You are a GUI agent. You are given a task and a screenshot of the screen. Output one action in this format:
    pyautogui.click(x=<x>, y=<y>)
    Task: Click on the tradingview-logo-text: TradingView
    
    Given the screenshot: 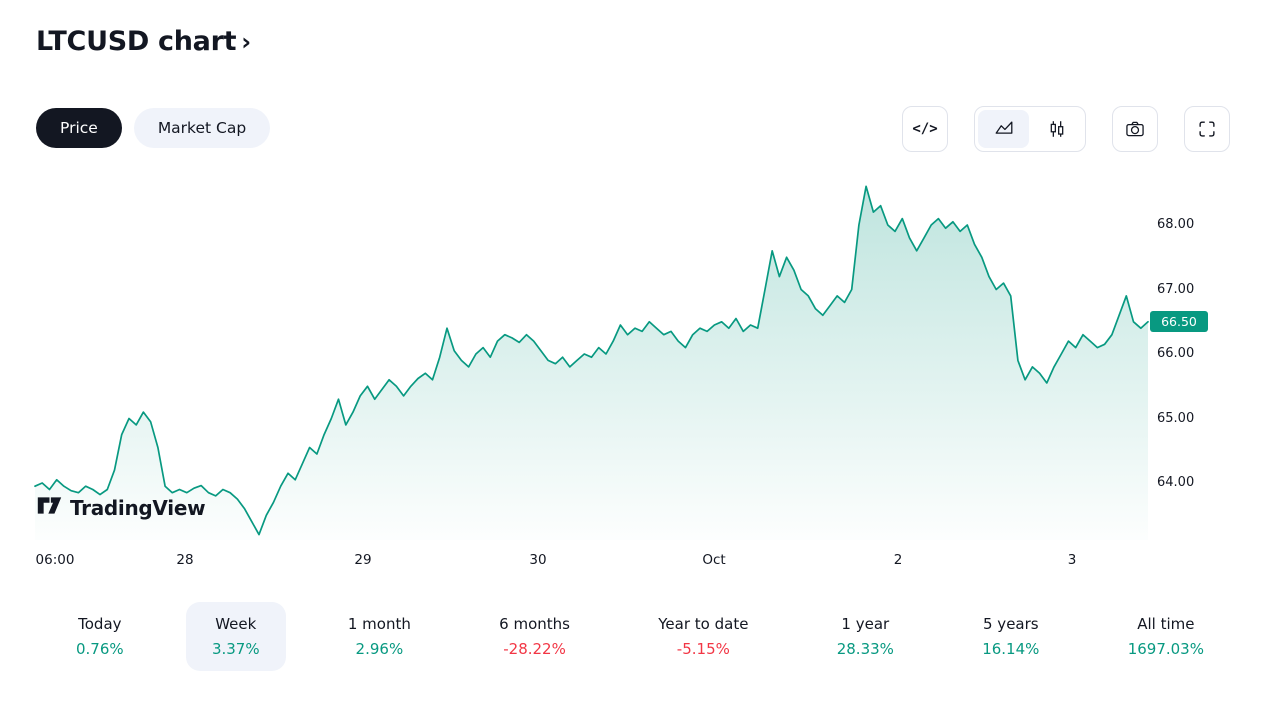 What is the action you would take?
    pyautogui.click(x=138, y=507)
    